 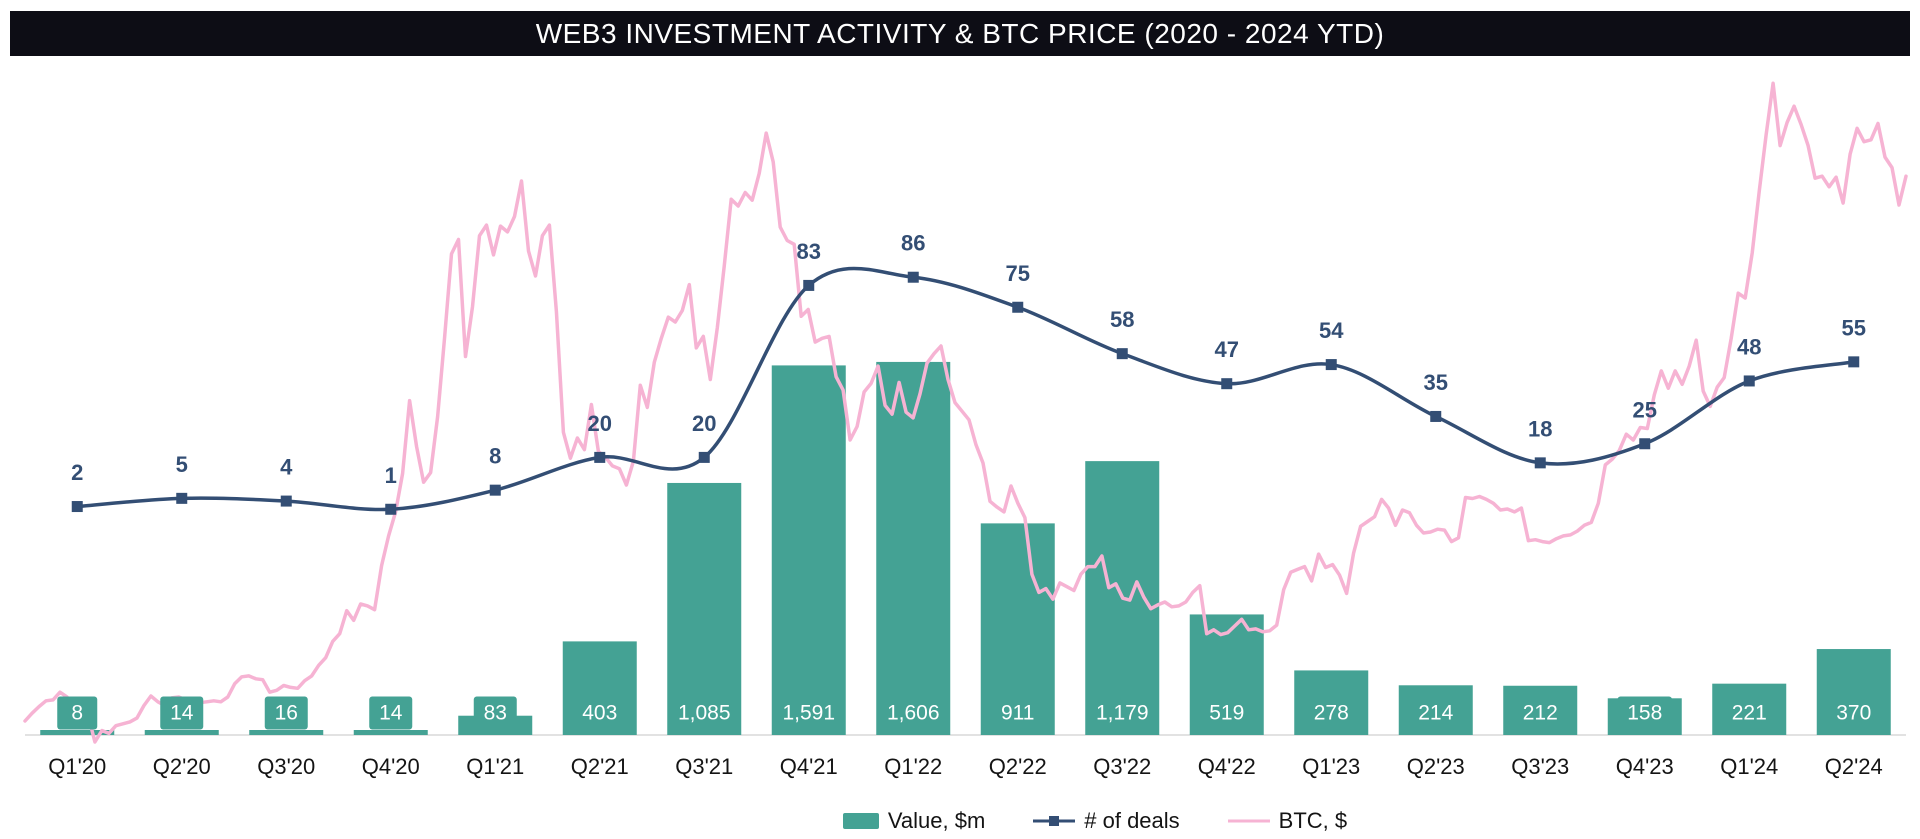 What do you see at coordinates (1540, 713) in the screenshot?
I see `bar-value-label: 212` at bounding box center [1540, 713].